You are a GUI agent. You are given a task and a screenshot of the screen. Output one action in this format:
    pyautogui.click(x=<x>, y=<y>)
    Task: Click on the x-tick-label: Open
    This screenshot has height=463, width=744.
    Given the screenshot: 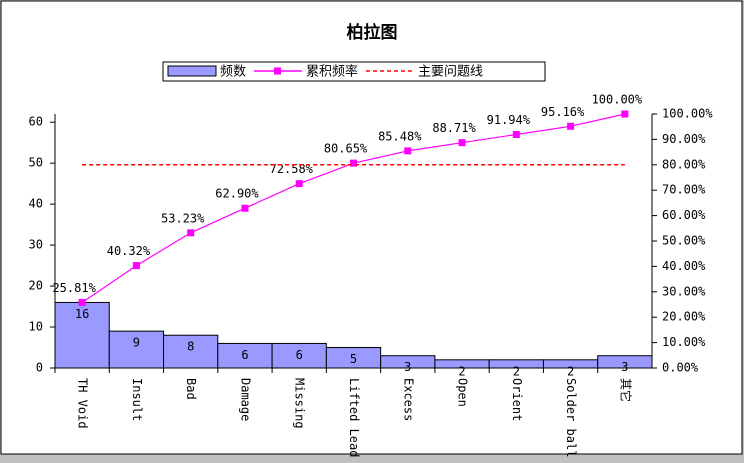 What is the action you would take?
    pyautogui.click(x=463, y=392)
    